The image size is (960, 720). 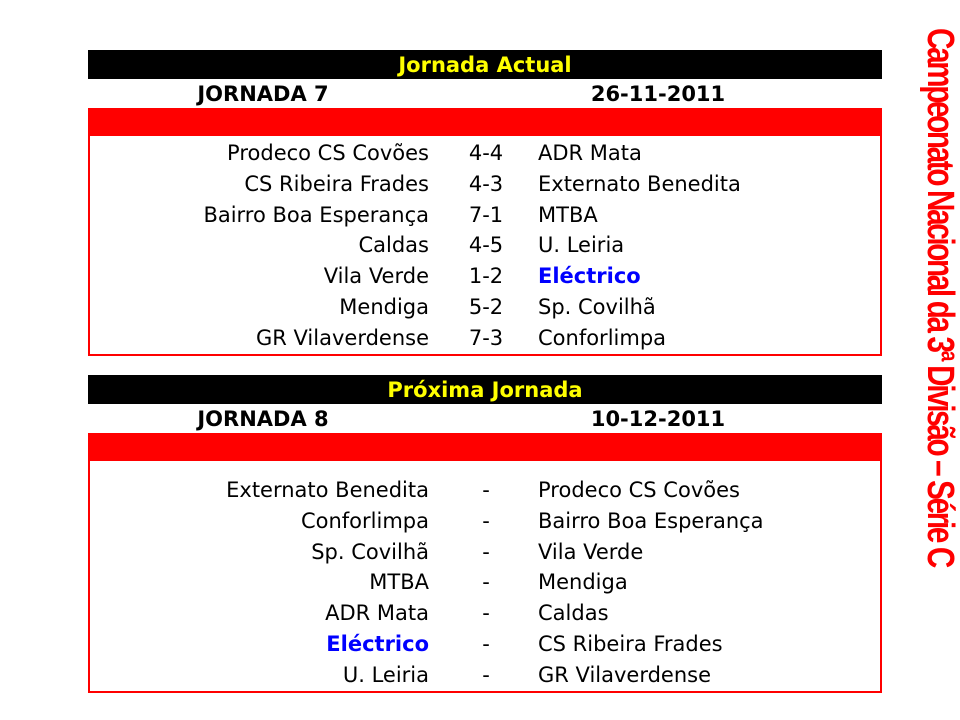 What do you see at coordinates (370, 551) in the screenshot?
I see `home-team: Sp. Covilhã` at bounding box center [370, 551].